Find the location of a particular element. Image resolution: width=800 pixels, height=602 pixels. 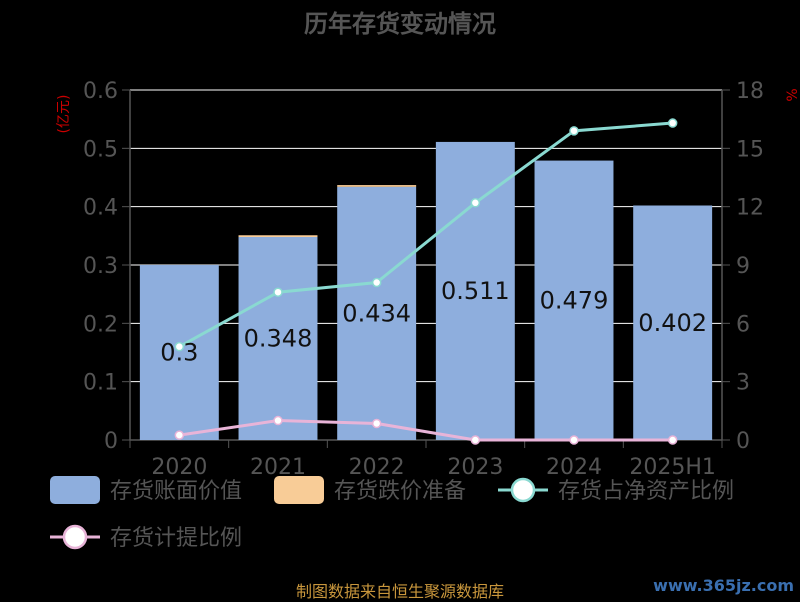

x-tick-label: 2024 is located at coordinates (574, 467).